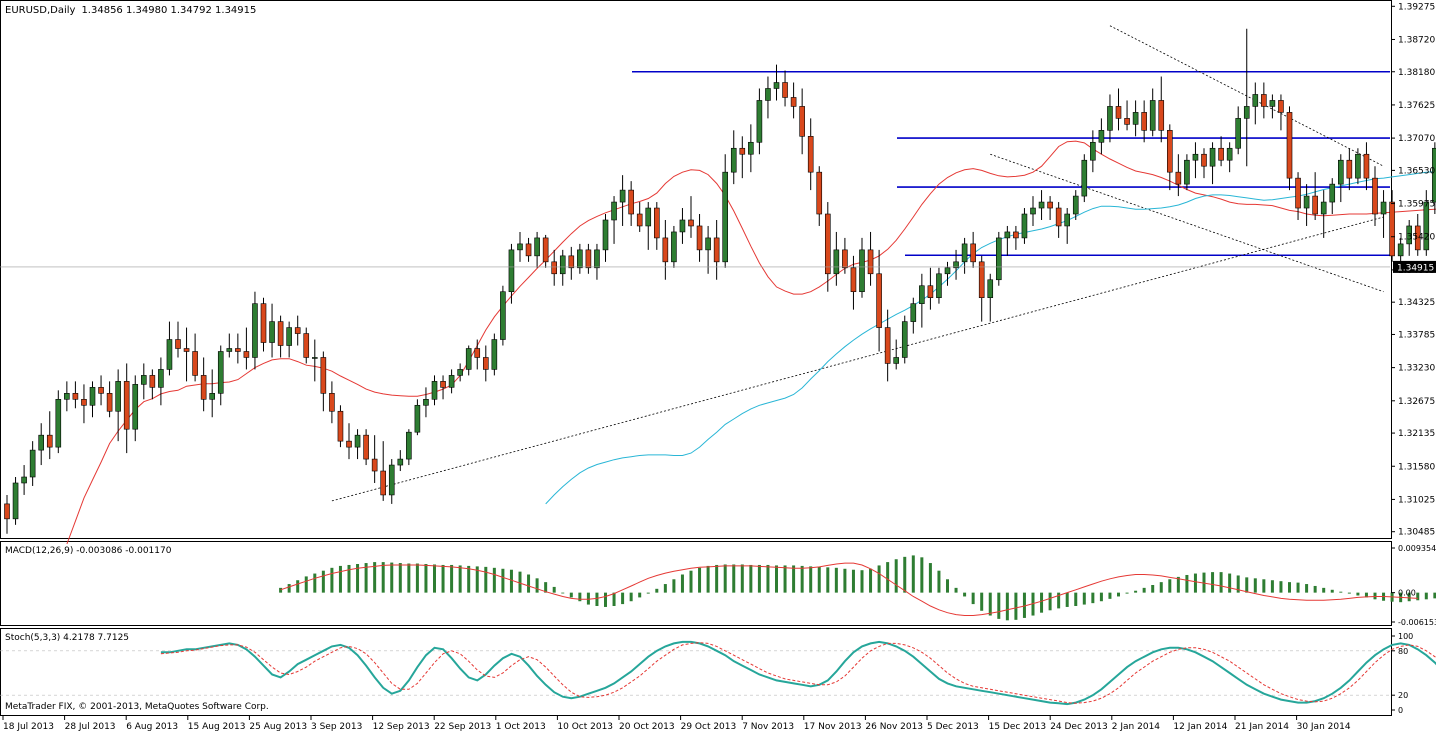 The height and width of the screenshot is (733, 1436). What do you see at coordinates (217, 727) in the screenshot?
I see `date-tick-label: 15 Aug 2013` at bounding box center [217, 727].